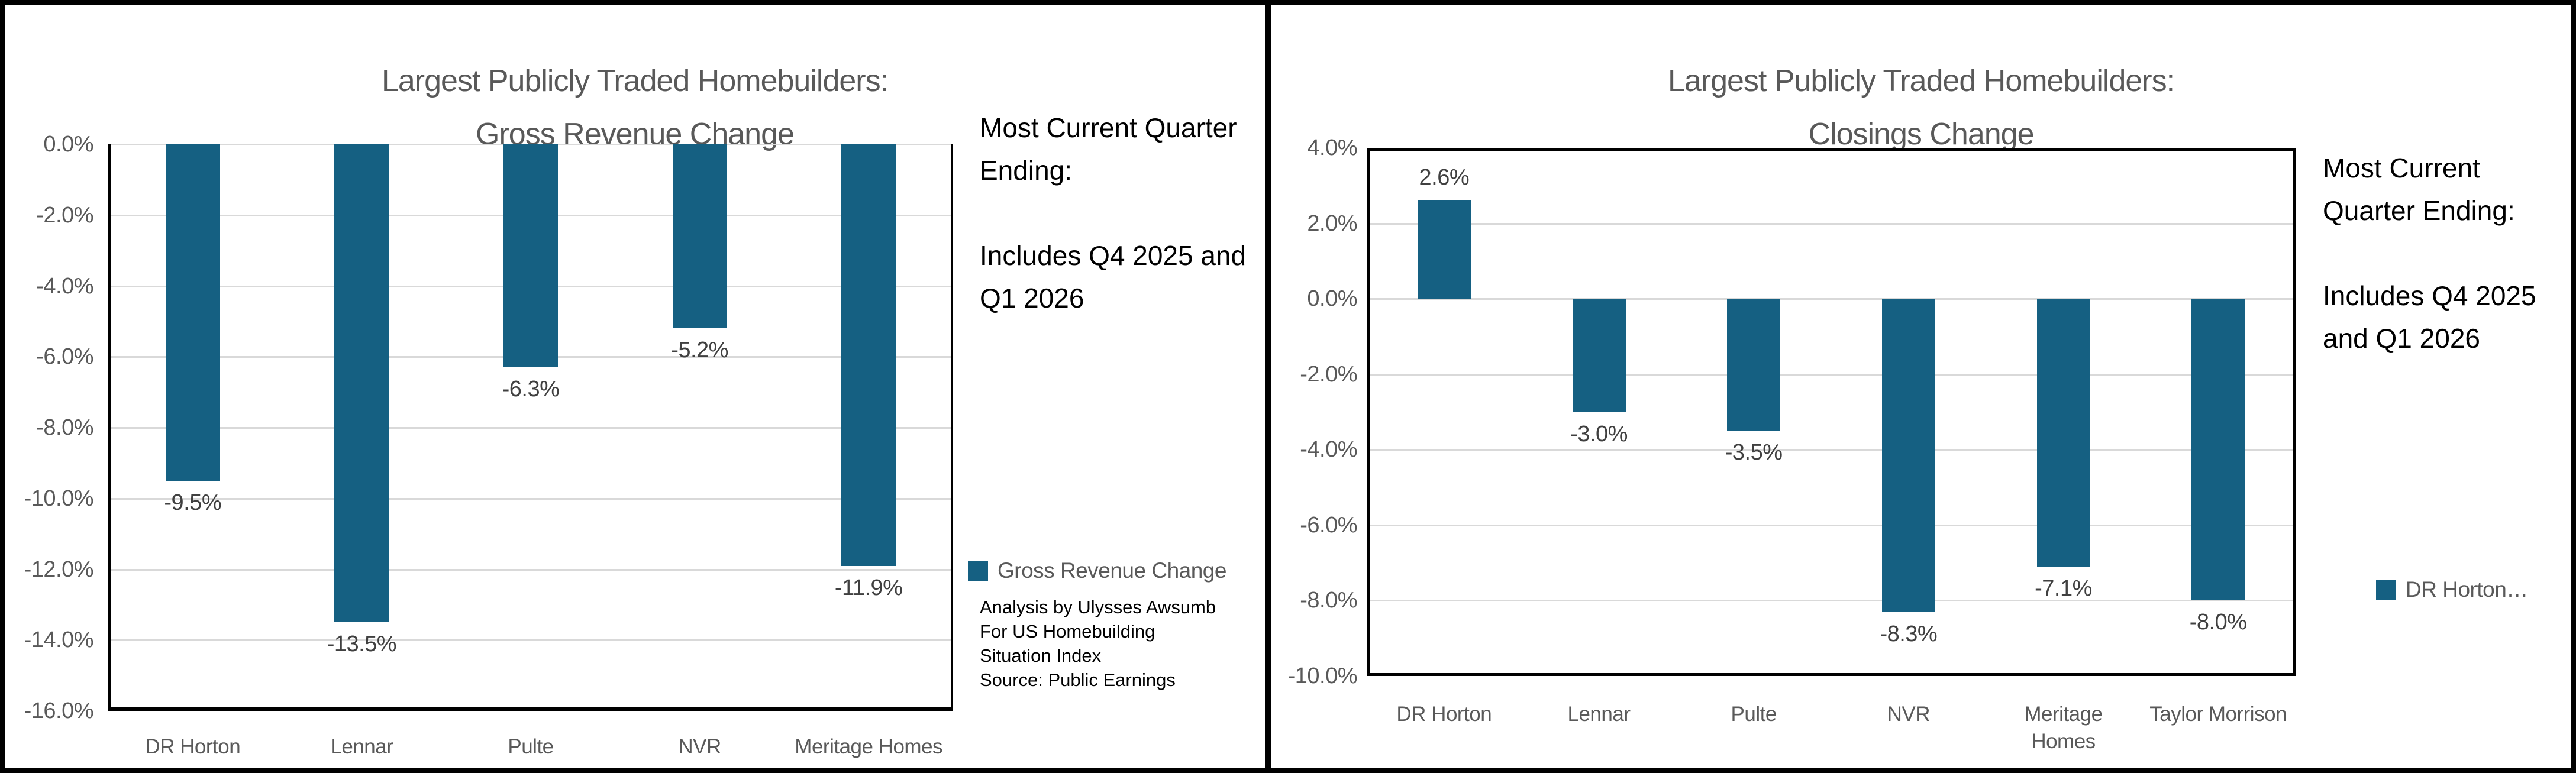 The height and width of the screenshot is (773, 2576). Describe the element at coordinates (2402, 338) in the screenshot. I see `note-line: and Q1 2026` at that location.